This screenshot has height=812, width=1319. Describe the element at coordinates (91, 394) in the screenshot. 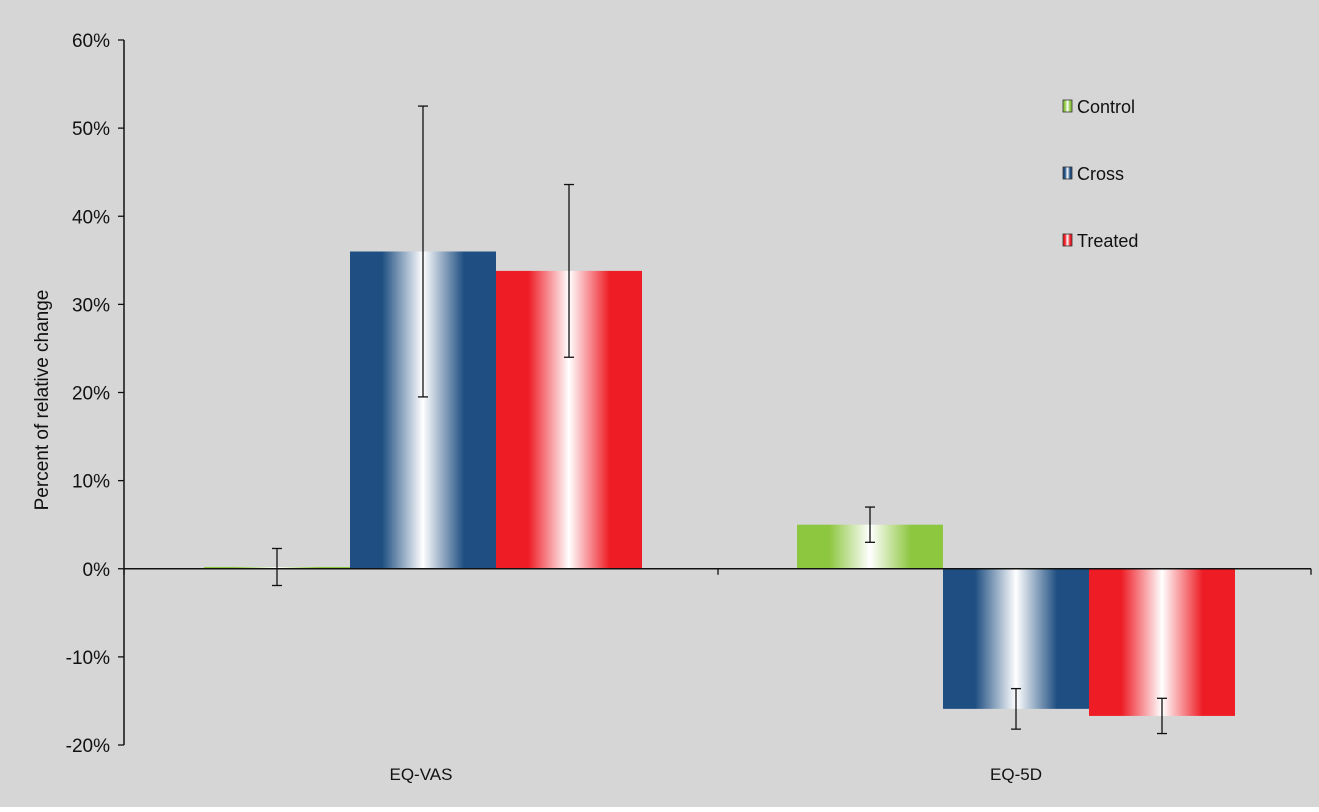

I see `y-tick-label: 20%` at that location.